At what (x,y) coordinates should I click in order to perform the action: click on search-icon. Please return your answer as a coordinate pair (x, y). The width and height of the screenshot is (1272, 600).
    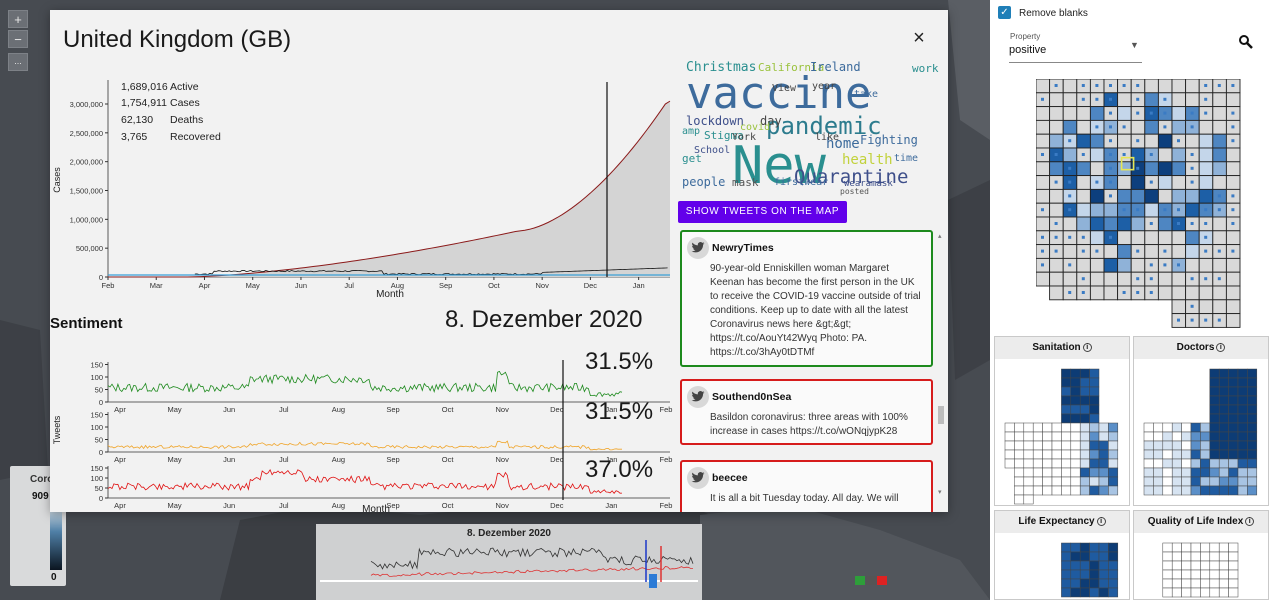
    Looking at the image, I should click on (1246, 42).